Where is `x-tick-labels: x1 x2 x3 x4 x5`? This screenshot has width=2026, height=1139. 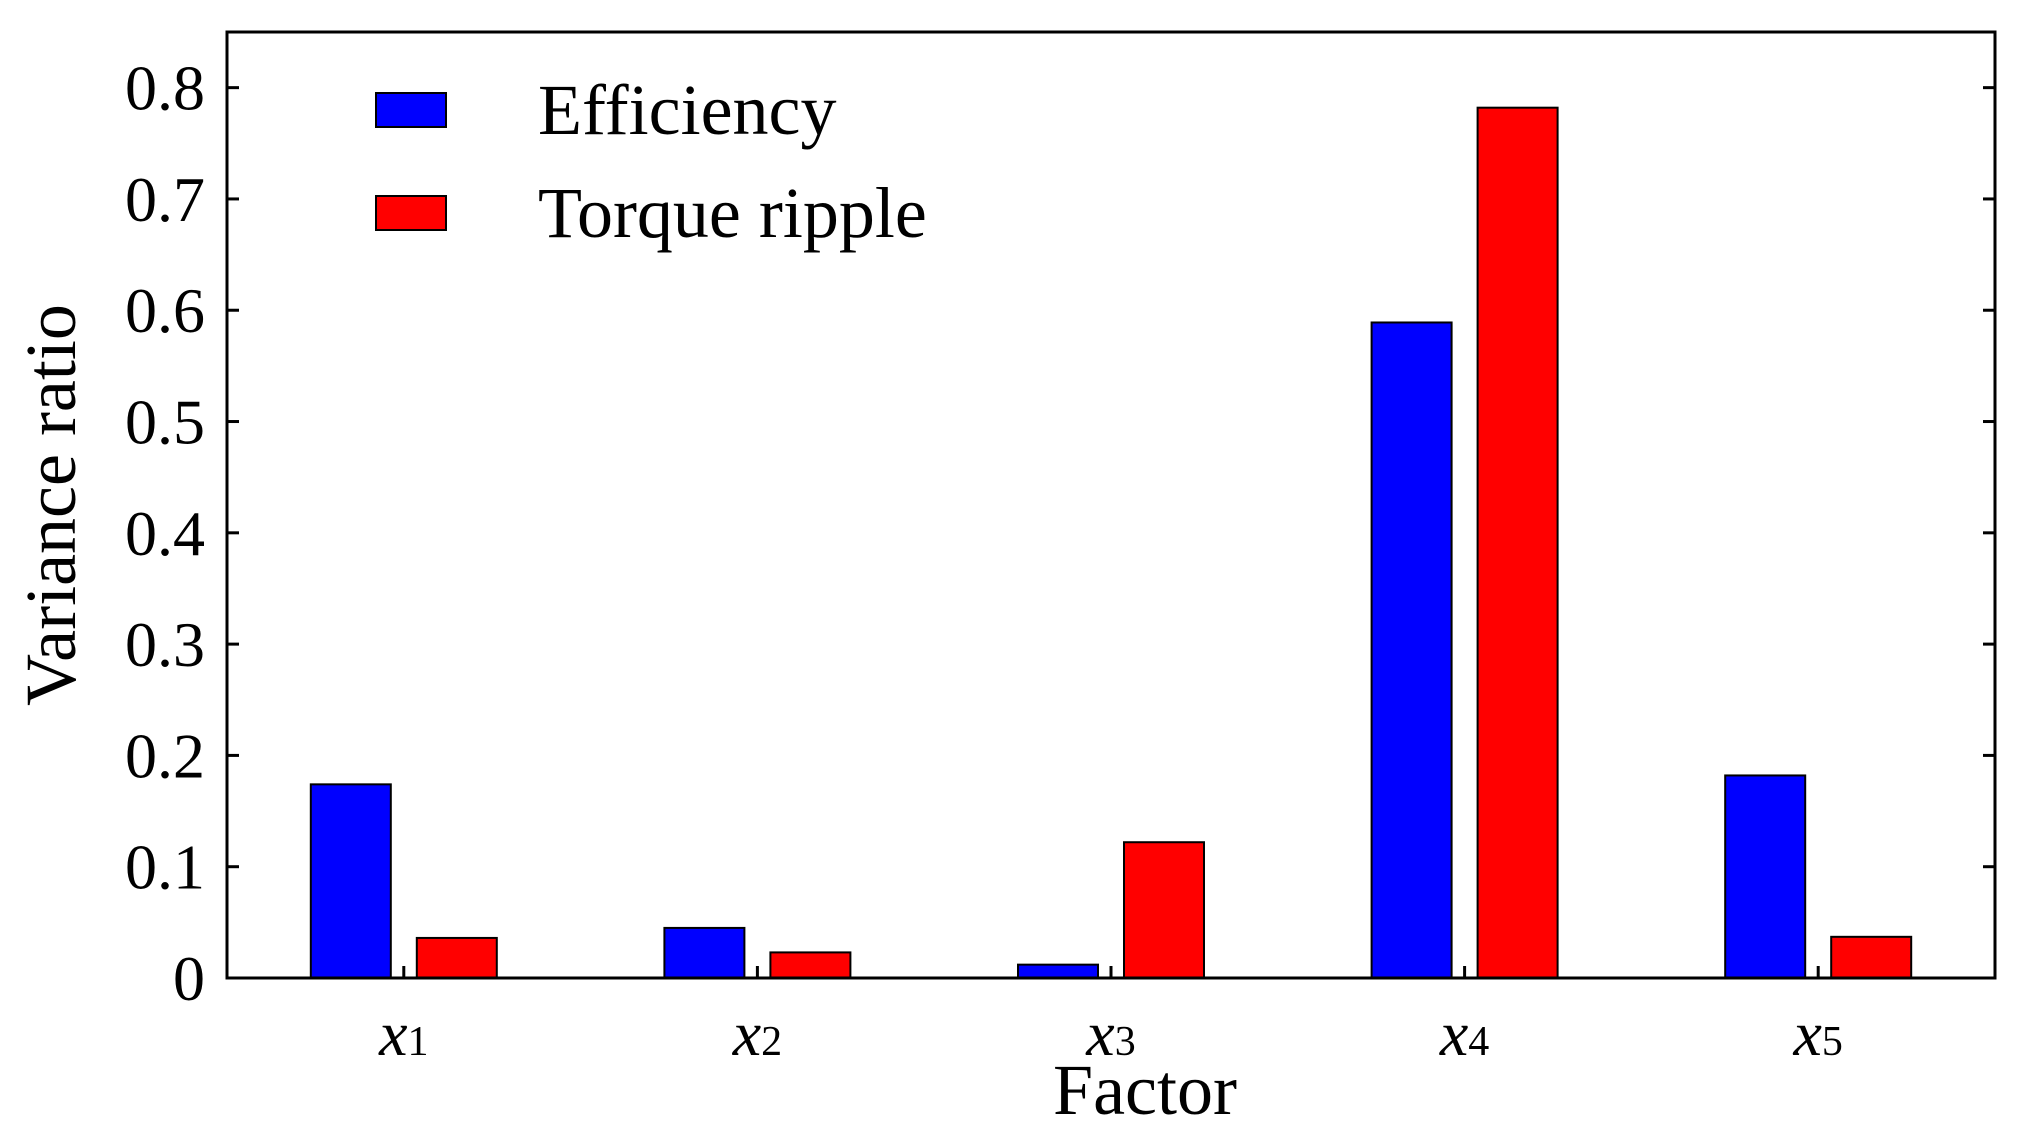
x-tick-labels: x1 x2 x3 x4 x5 is located at coordinates (1110, 1033).